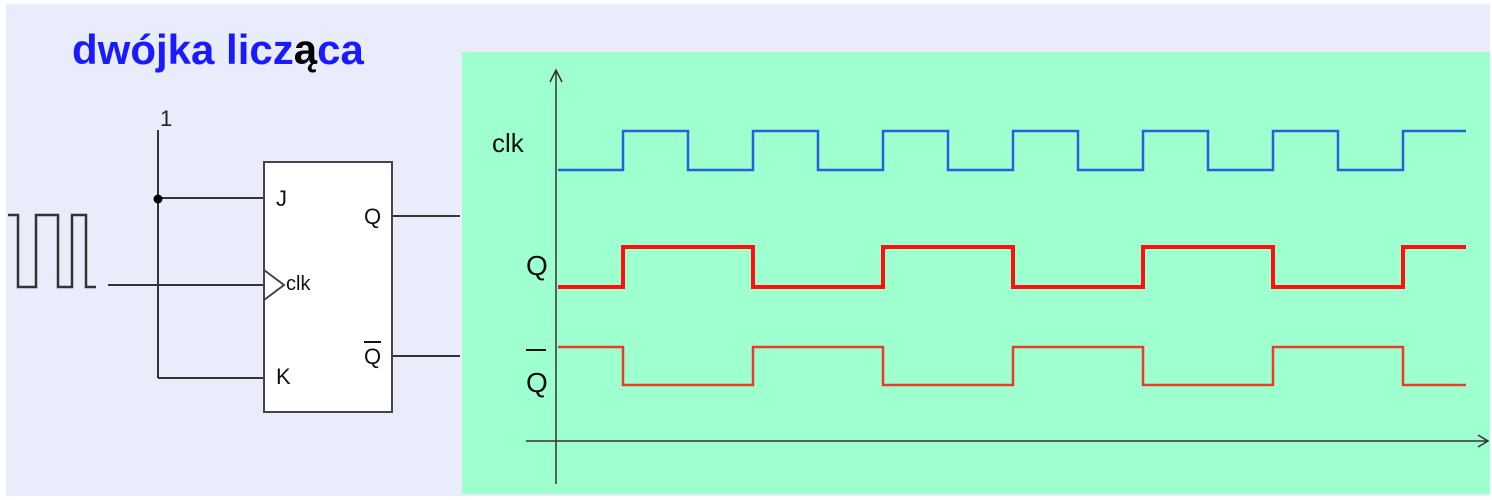 This screenshot has height=500, width=1492. Describe the element at coordinates (274, 285) in the screenshot. I see `clock-edge-triangle` at that location.